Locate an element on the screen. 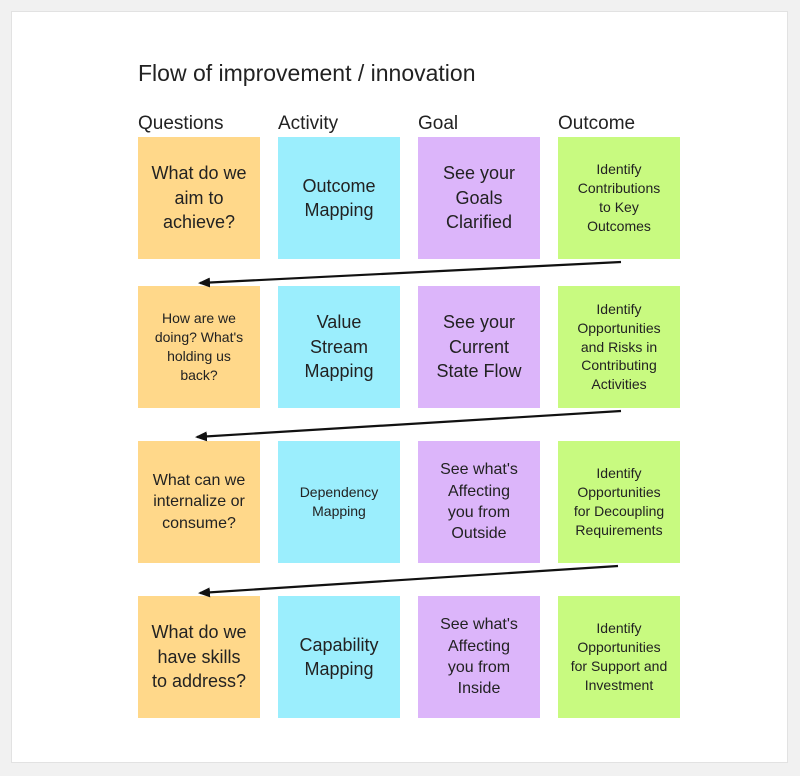  sticky-question-3: What can we internalize or consume? is located at coordinates (199, 502).